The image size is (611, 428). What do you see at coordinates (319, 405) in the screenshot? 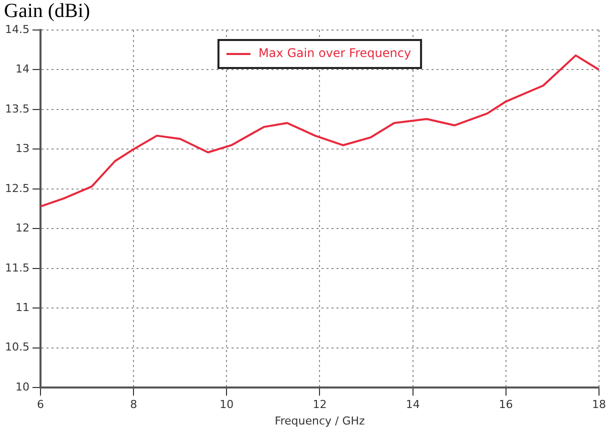
I see `x-tick-label: 12` at bounding box center [319, 405].